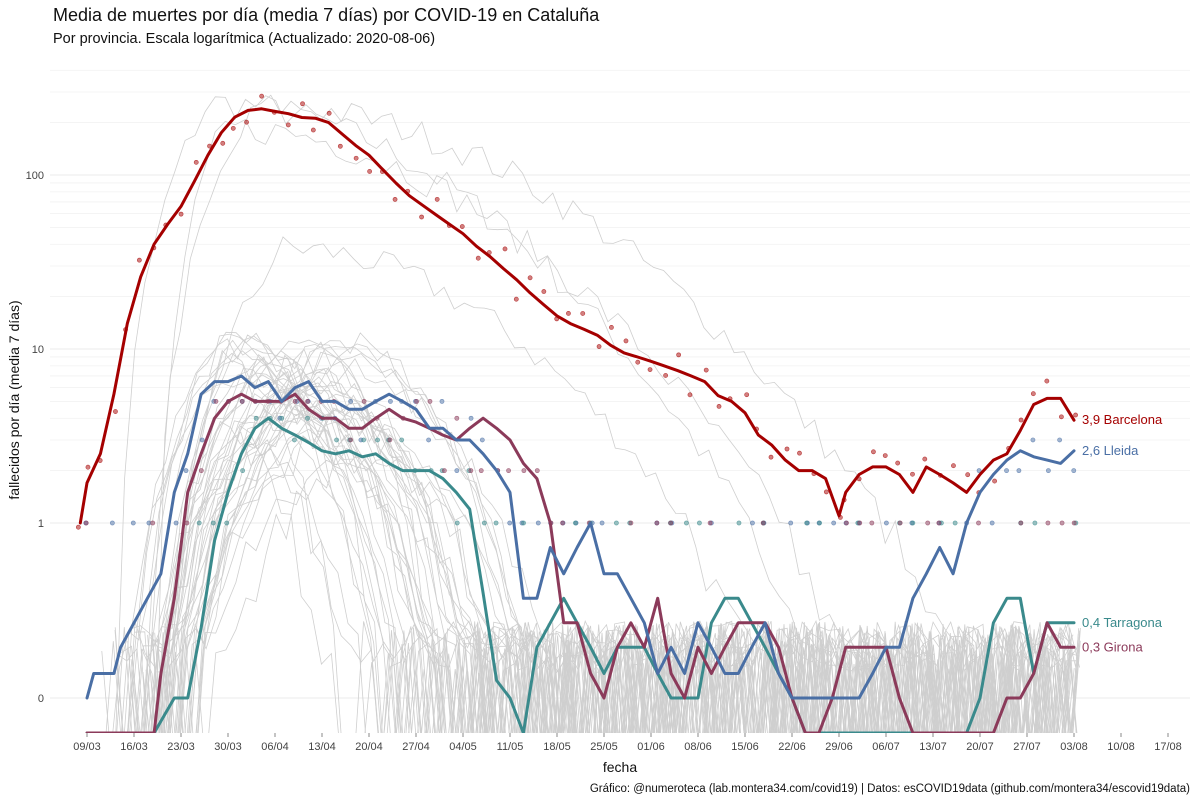 This screenshot has height=800, width=1200. What do you see at coordinates (980, 747) in the screenshot?
I see `x-tick-label: 20/07` at bounding box center [980, 747].